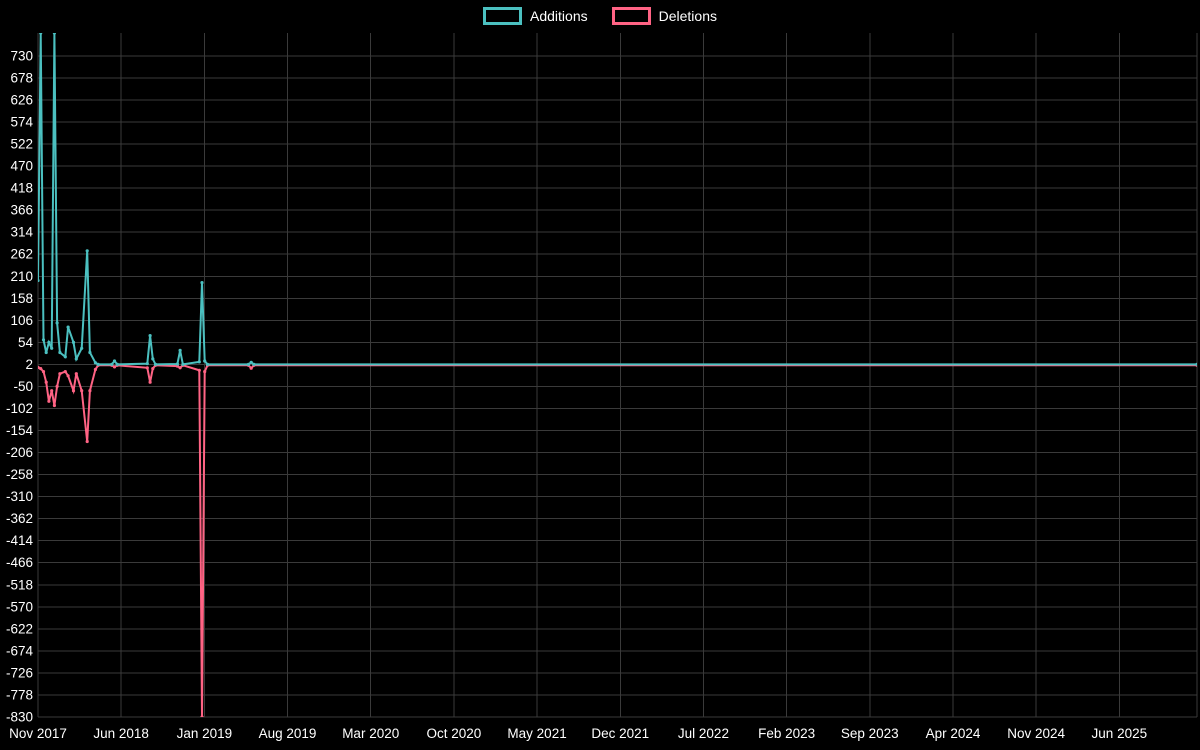 This screenshot has height=750, width=1200. Describe the element at coordinates (21, 254) in the screenshot. I see `y-axis-tick-label: 262` at that location.